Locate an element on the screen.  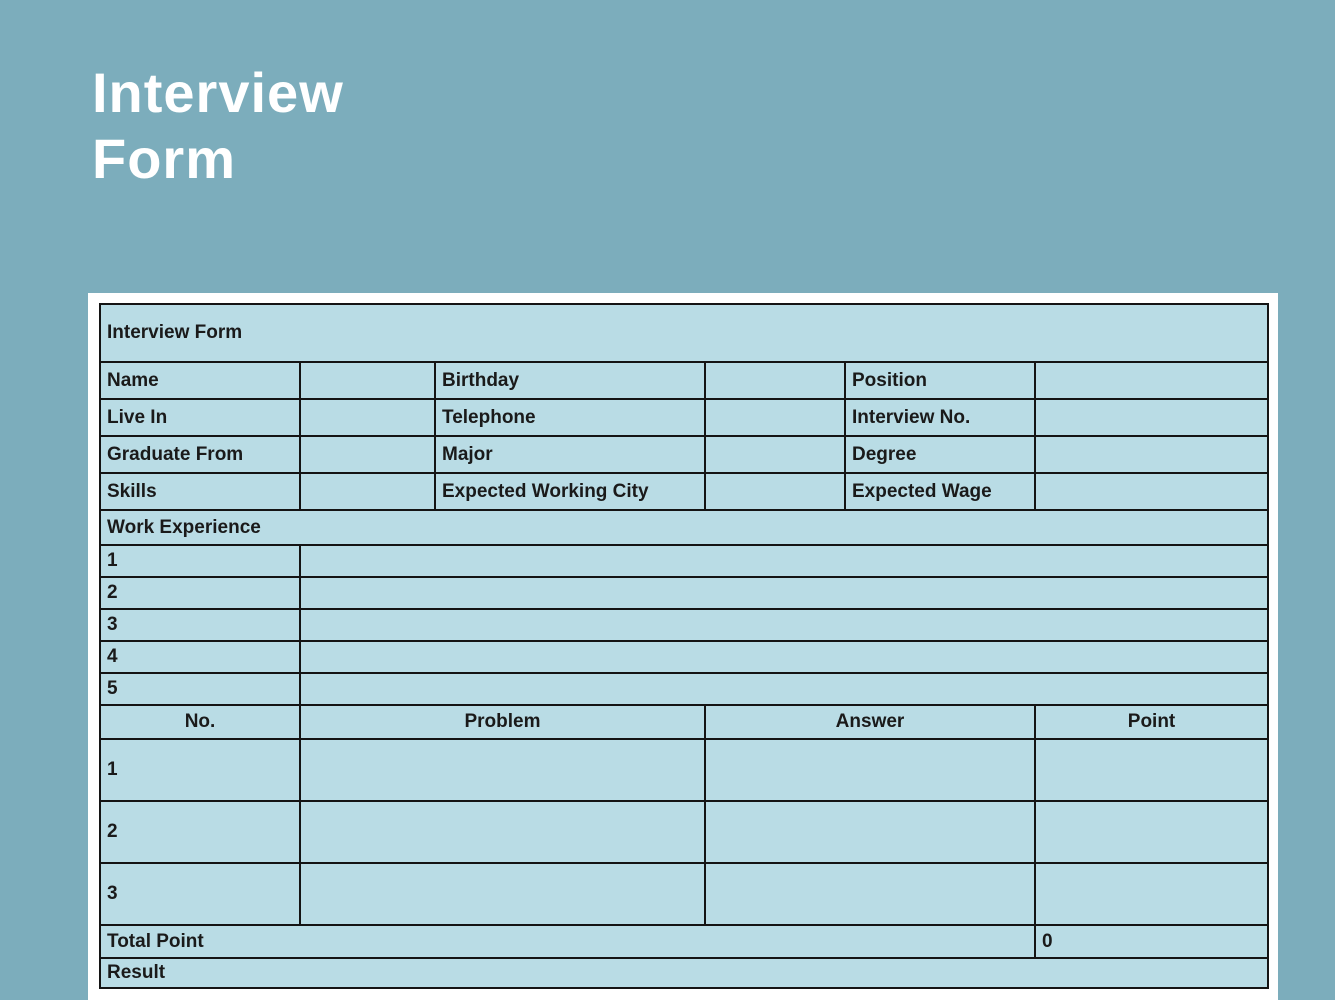
work-exp-row-2: 2 is located at coordinates (684, 593).